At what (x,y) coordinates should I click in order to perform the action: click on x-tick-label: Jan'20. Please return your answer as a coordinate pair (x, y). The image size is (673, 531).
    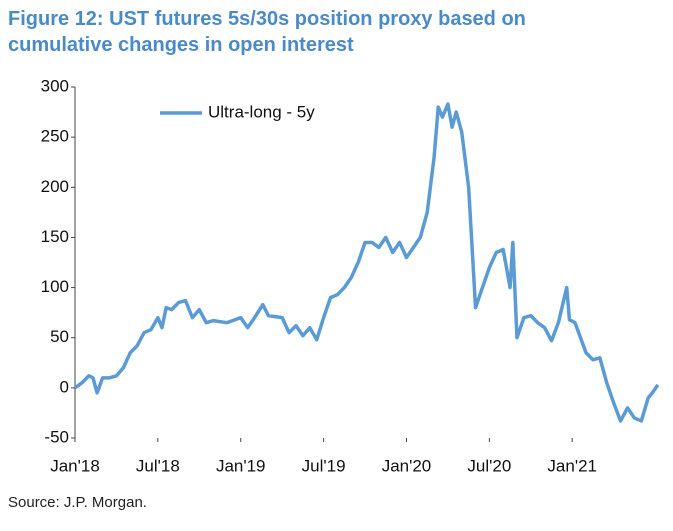
    Looking at the image, I should click on (407, 465).